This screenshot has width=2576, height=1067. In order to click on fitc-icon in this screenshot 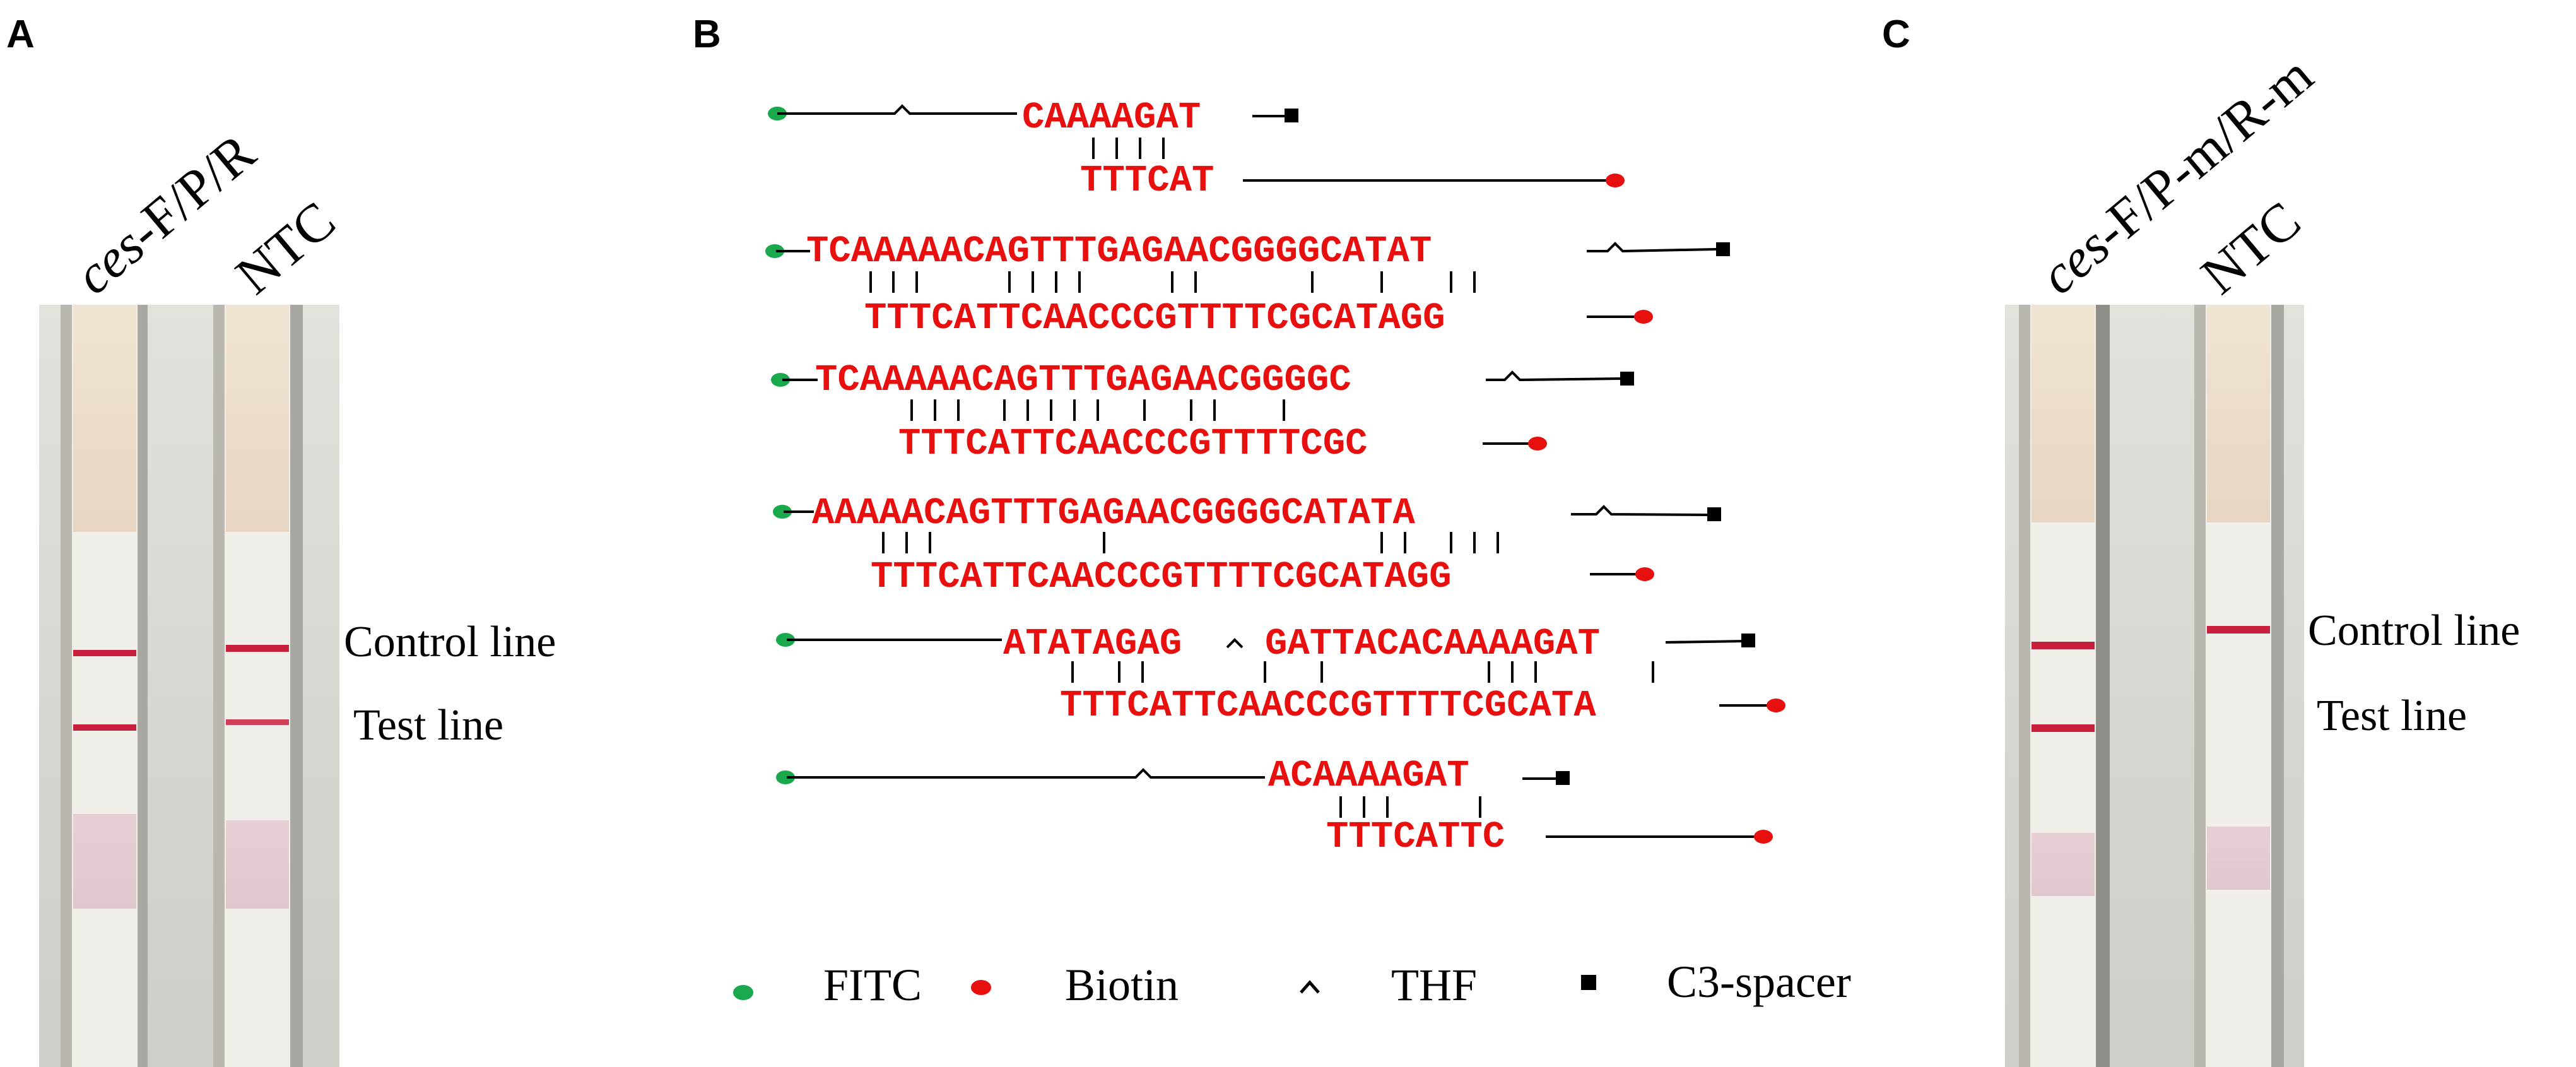, I will do `click(743, 992)`.